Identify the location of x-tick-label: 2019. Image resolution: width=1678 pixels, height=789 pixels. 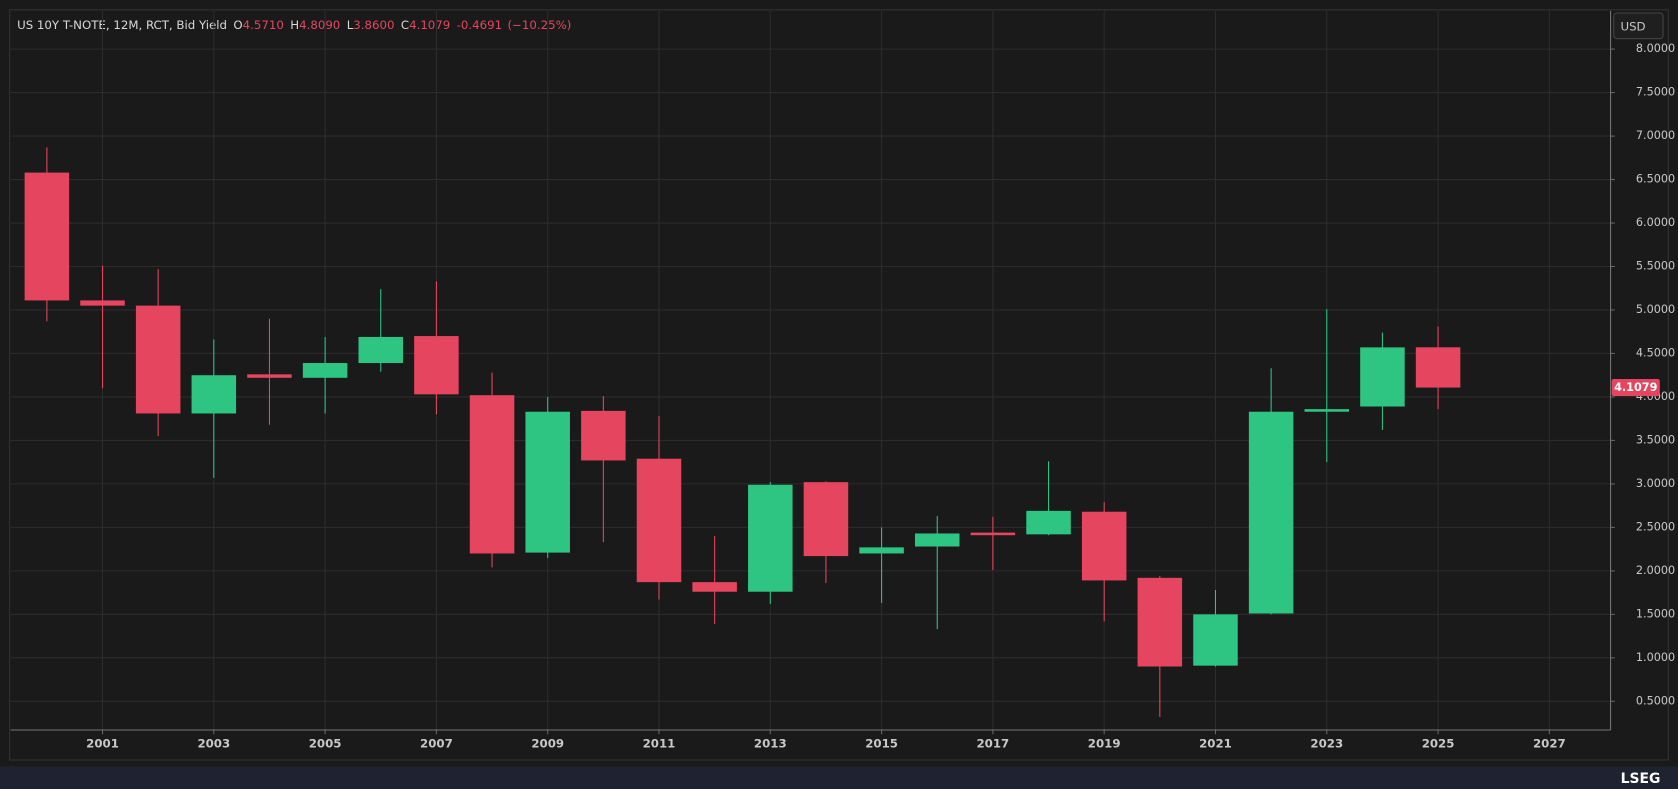
(1104, 743).